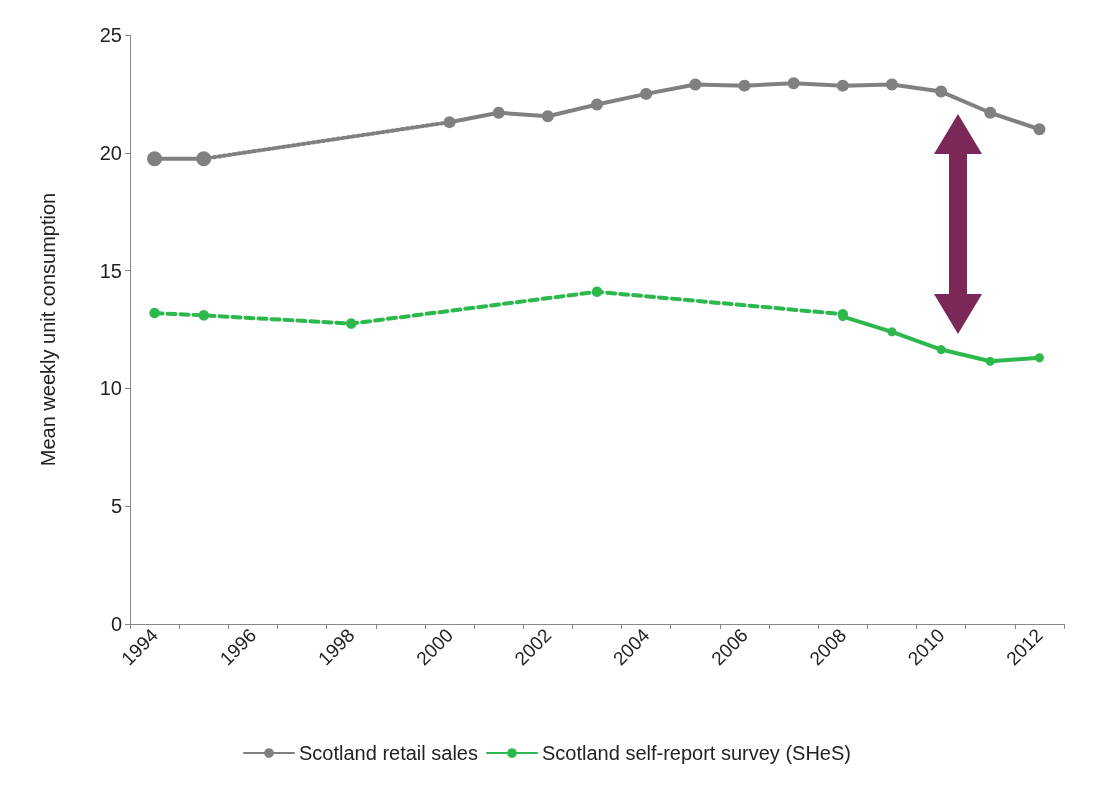 This screenshot has width=1094, height=786. What do you see at coordinates (388, 753) in the screenshot?
I see `legend-label: Scotland retail sales` at bounding box center [388, 753].